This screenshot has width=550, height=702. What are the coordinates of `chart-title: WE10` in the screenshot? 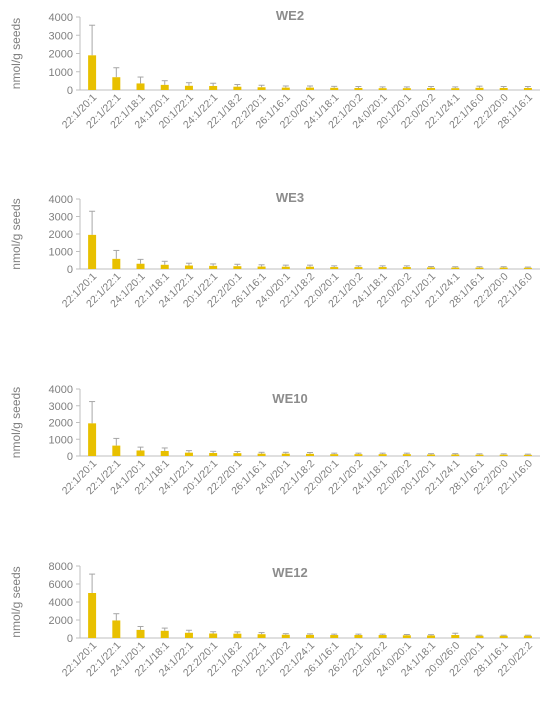 It's located at (289, 398).